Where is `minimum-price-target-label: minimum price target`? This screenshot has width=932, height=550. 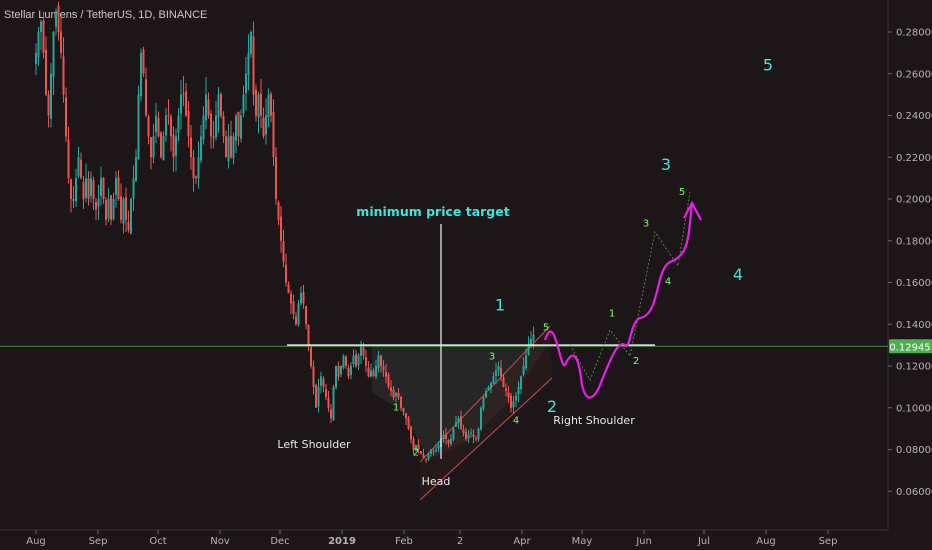 minimum-price-target-label: minimum price target is located at coordinates (432, 211).